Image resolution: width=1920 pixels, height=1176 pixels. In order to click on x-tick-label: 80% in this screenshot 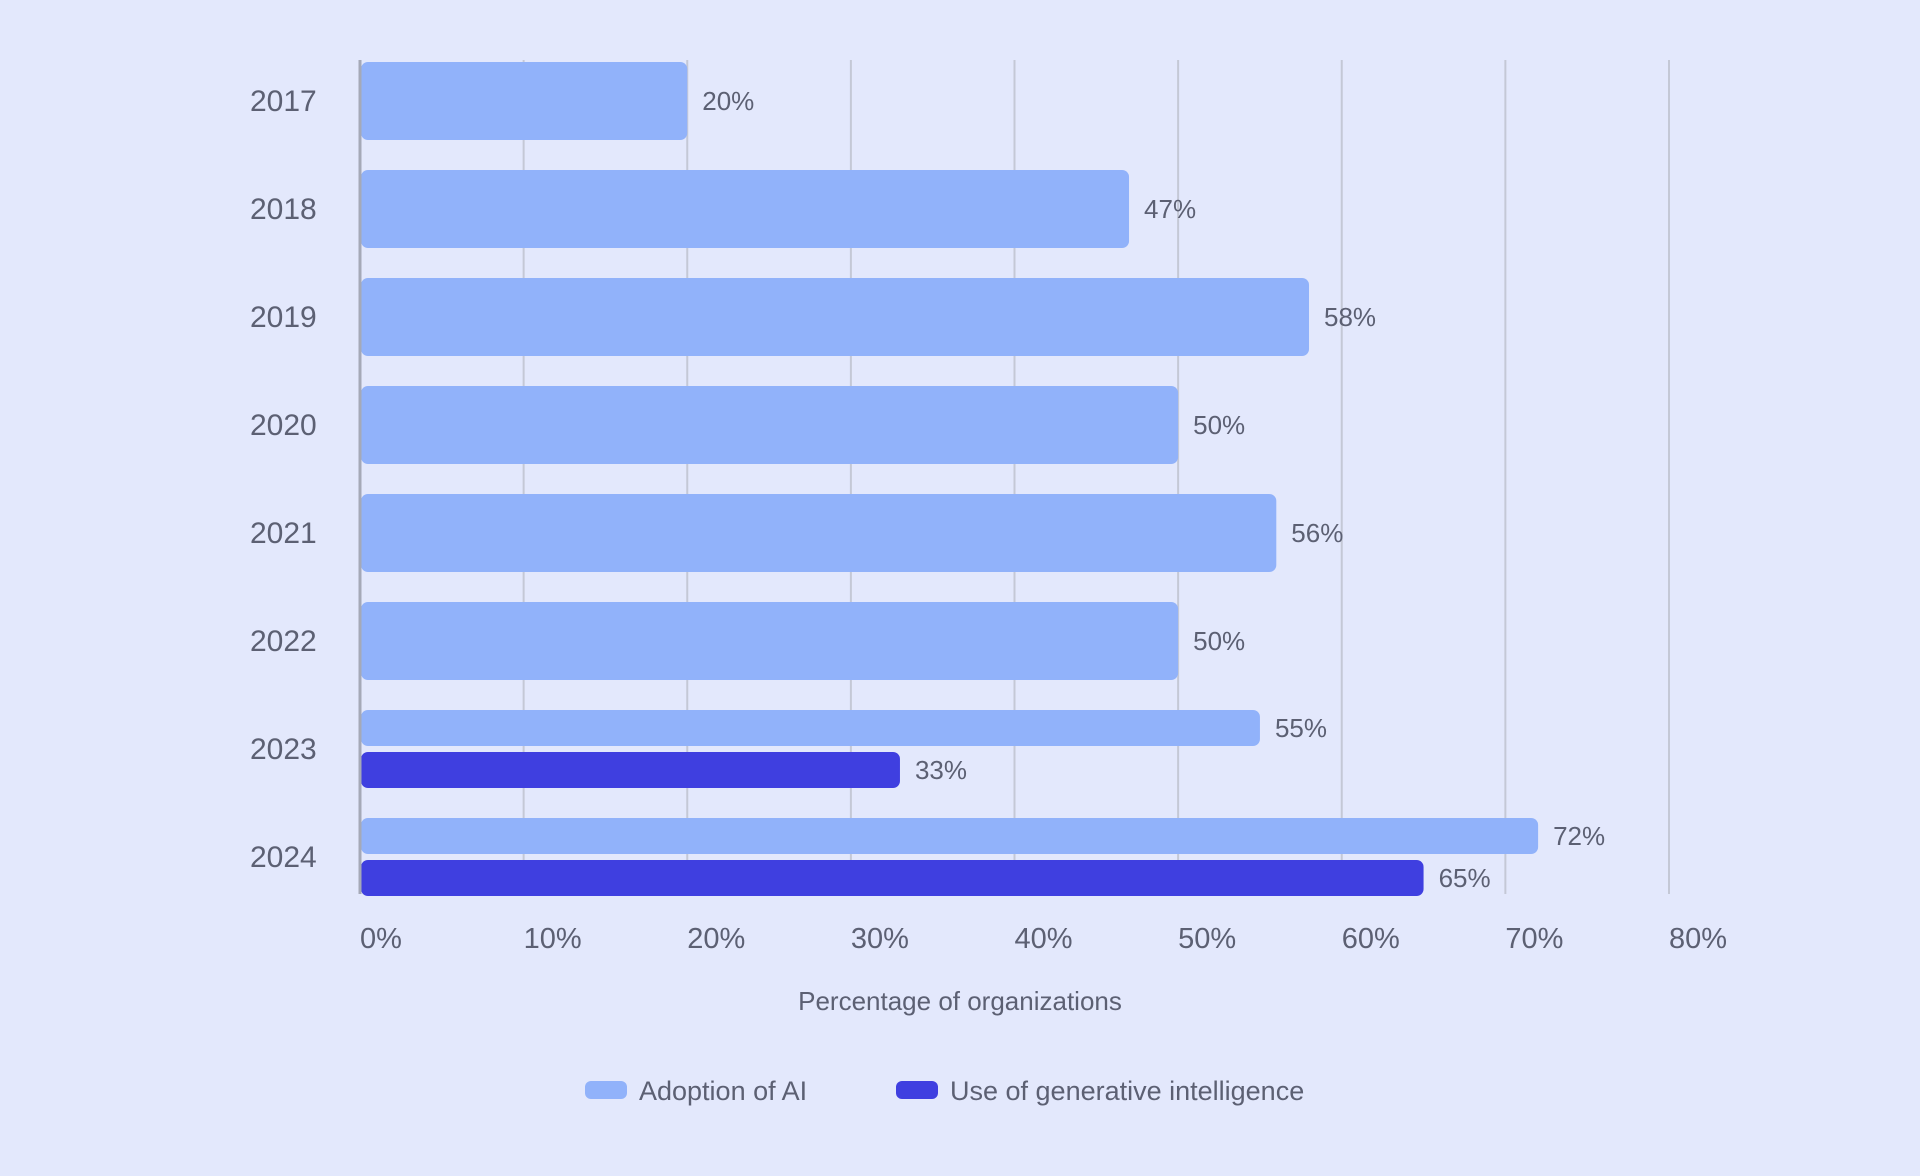, I will do `click(1698, 939)`.